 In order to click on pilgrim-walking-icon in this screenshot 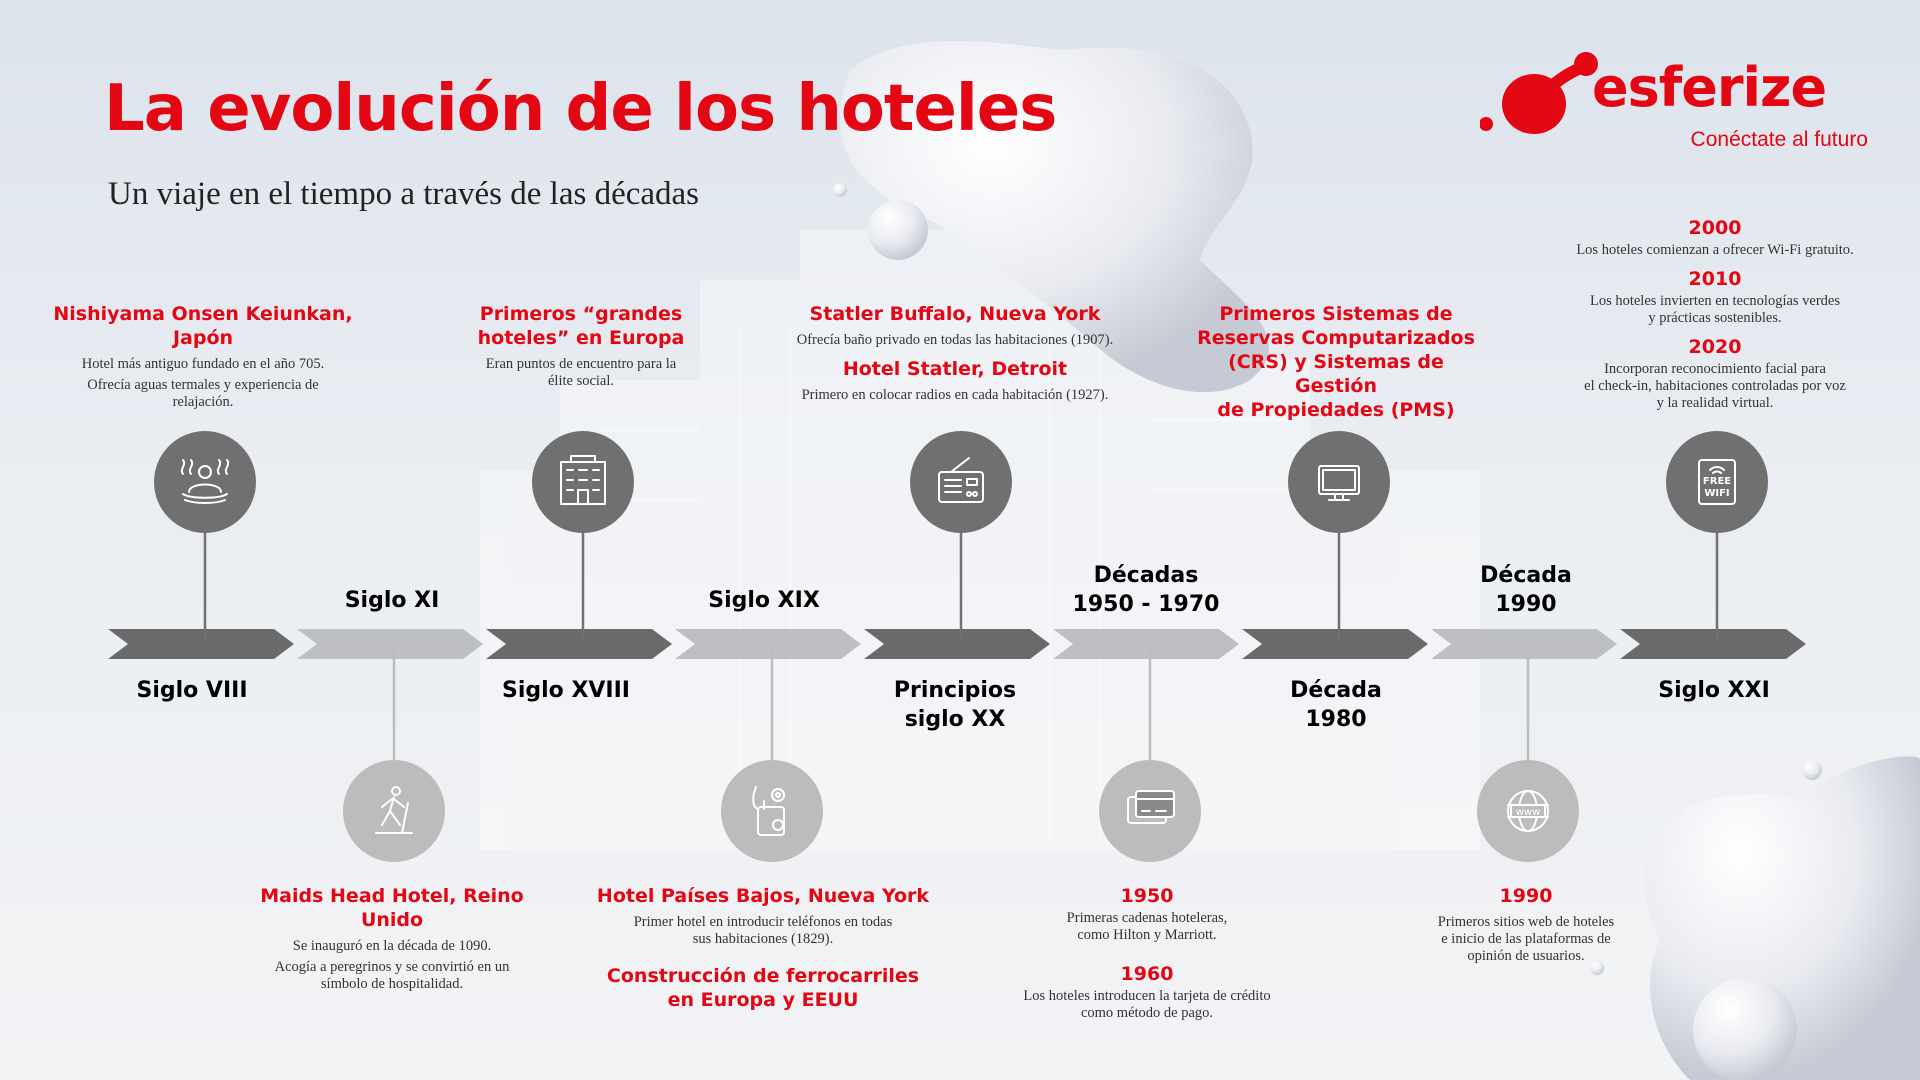, I will do `click(394, 810)`.